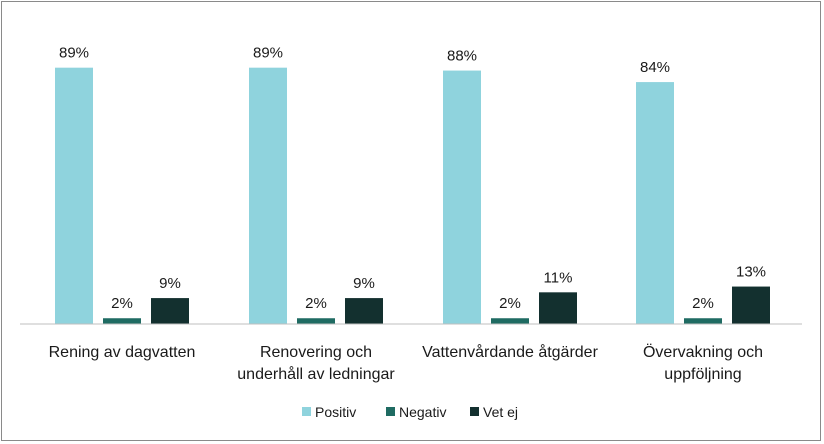 Image resolution: width=824 pixels, height=444 pixels. I want to click on legend-swatch-negativ, so click(390, 411).